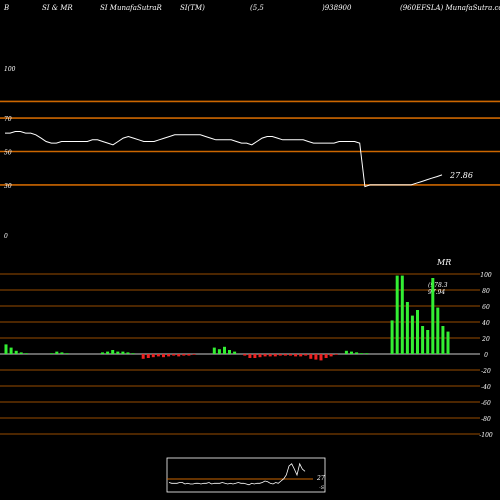 The image size is (500, 500). Describe the element at coordinates (486, 275) in the screenshot. I see `mrsi-y-tick-label: 100` at that location.